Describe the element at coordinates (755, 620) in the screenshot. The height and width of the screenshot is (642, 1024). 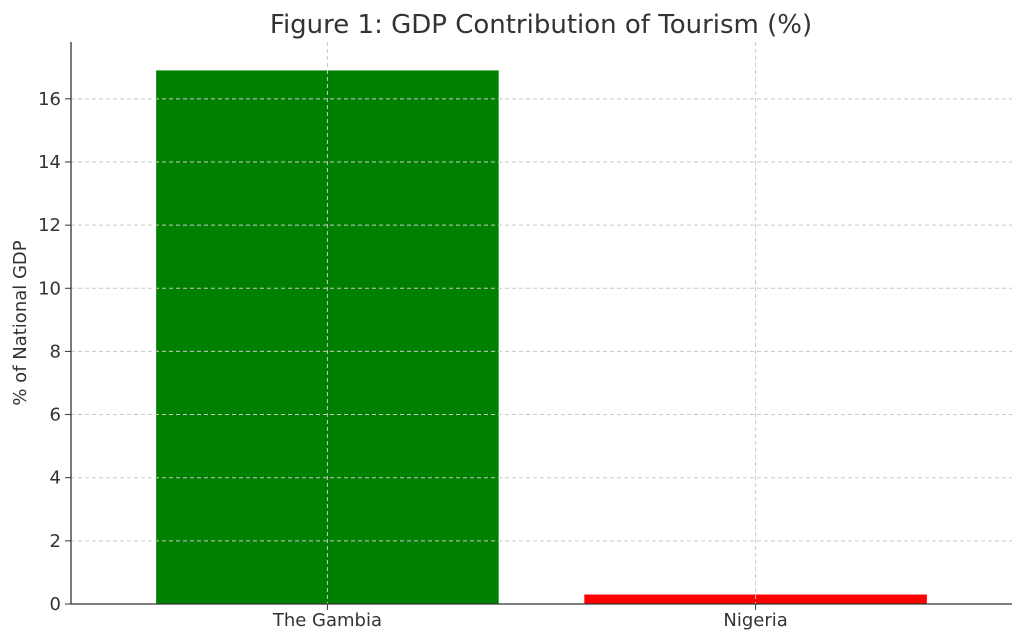
I see `x-tick-label: Nigeria` at that location.